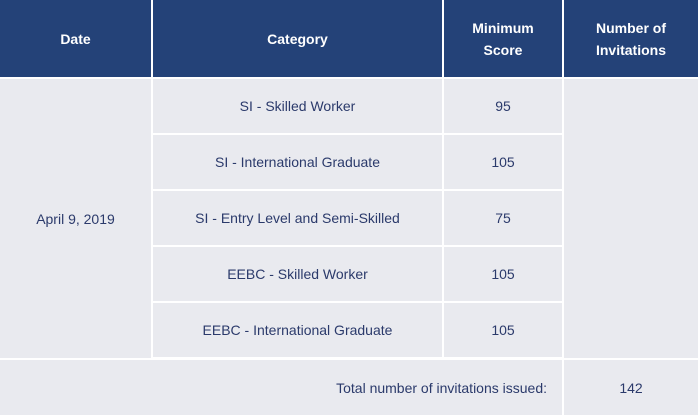 The height and width of the screenshot is (415, 698). I want to click on header-score-line1: Minimum, so click(503, 27).